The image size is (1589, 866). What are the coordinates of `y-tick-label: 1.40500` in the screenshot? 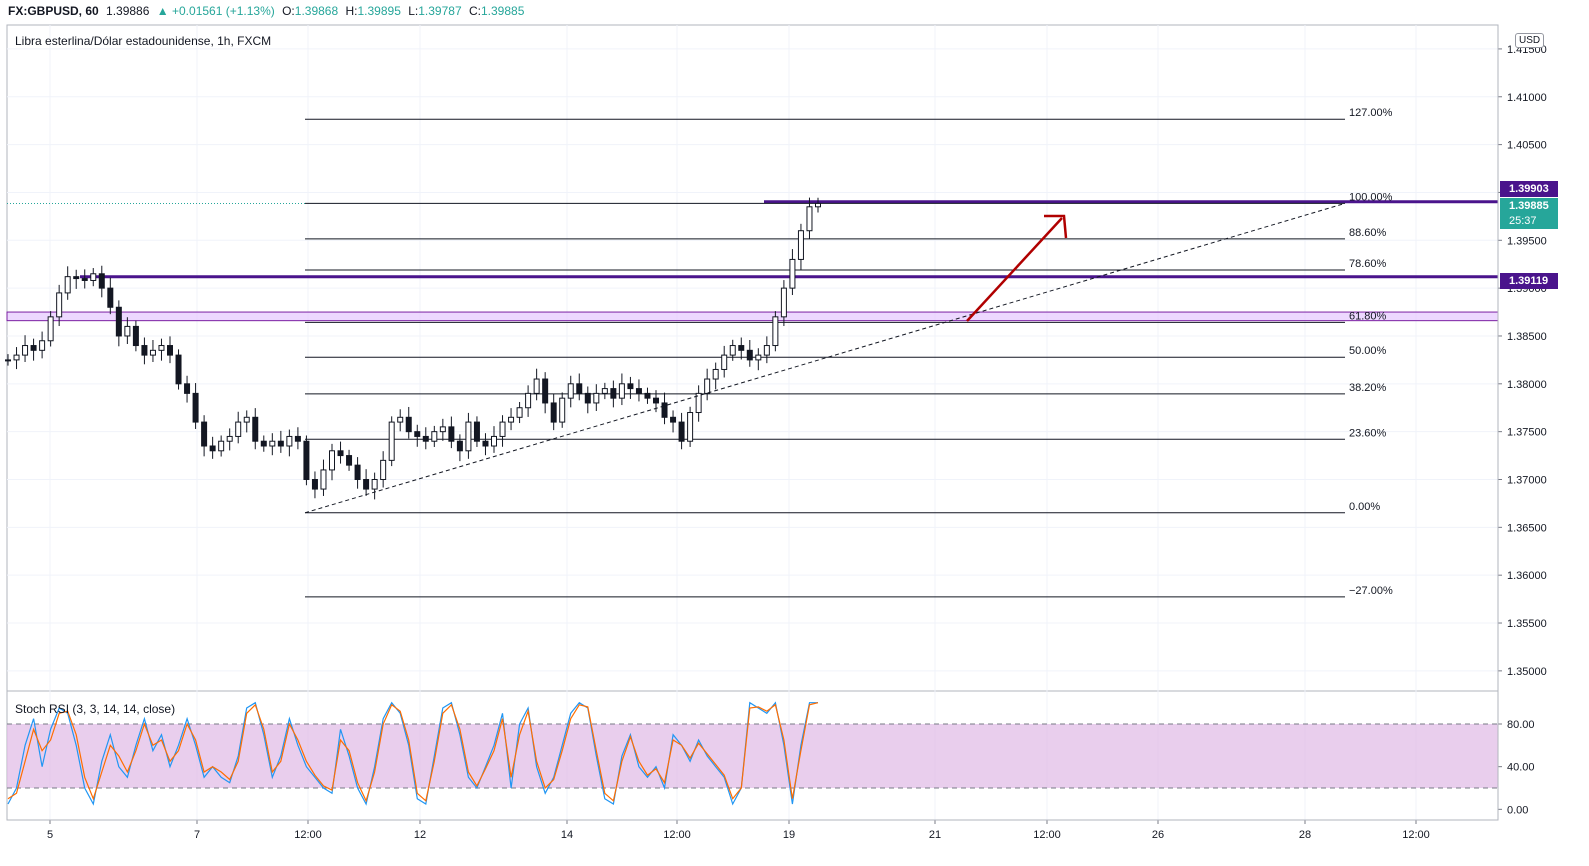 It's located at (1527, 146).